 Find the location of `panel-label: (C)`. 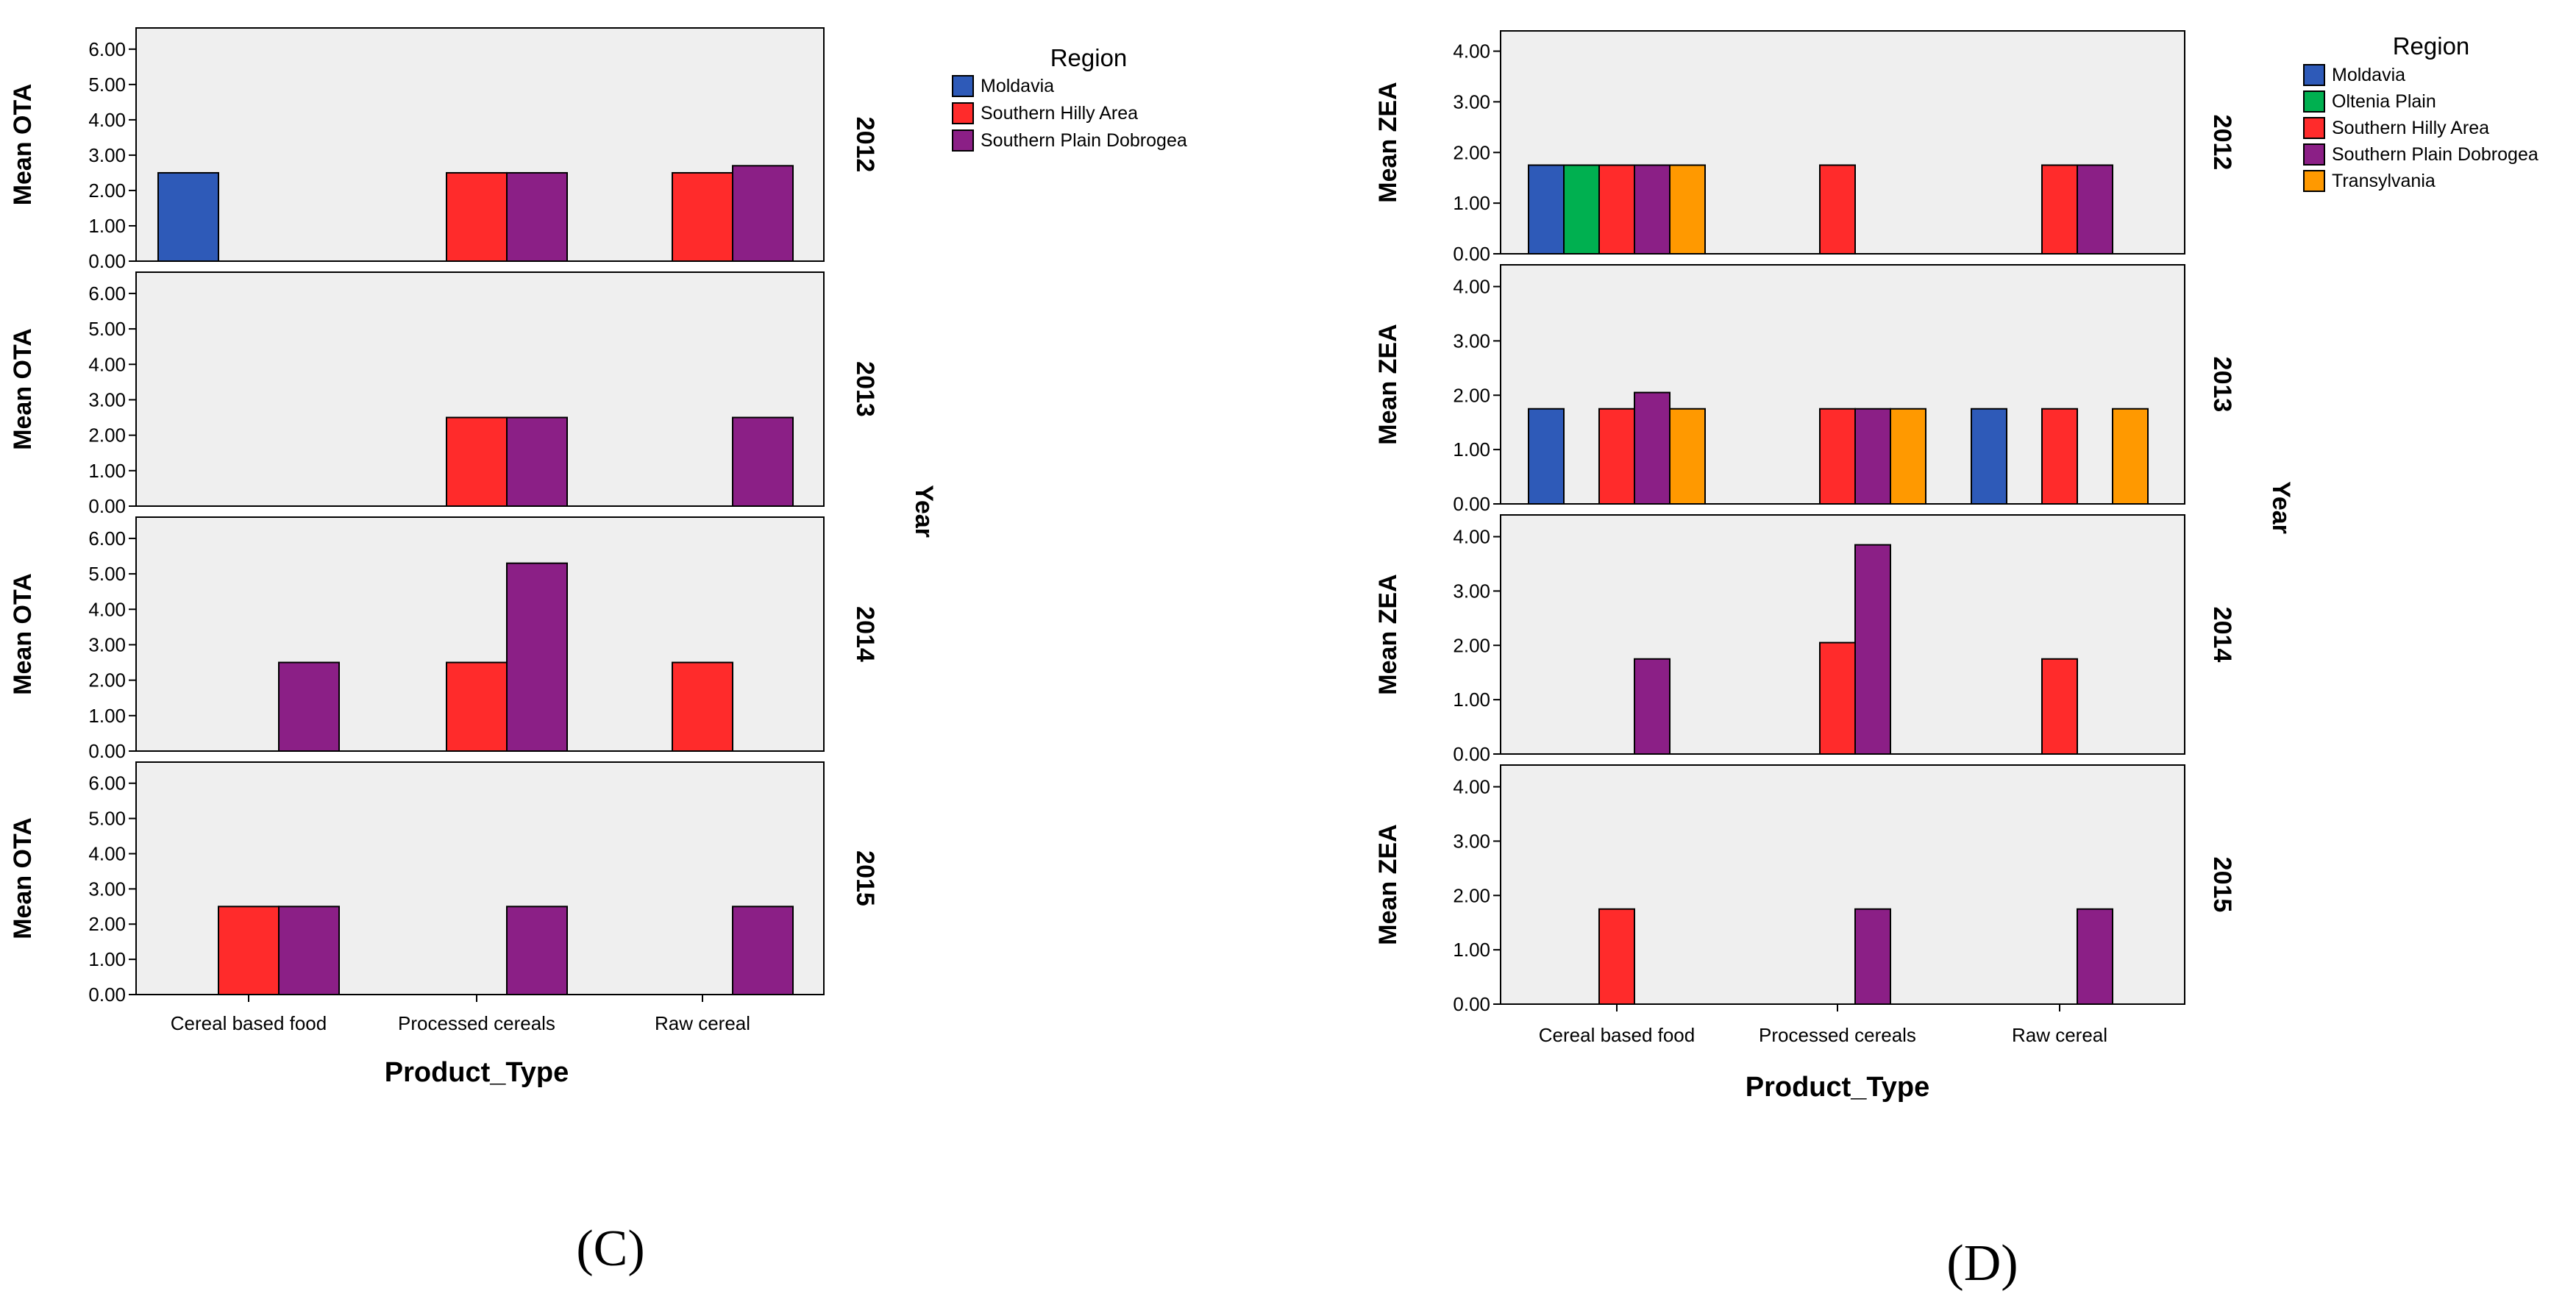

panel-label: (C) is located at coordinates (610, 1249).